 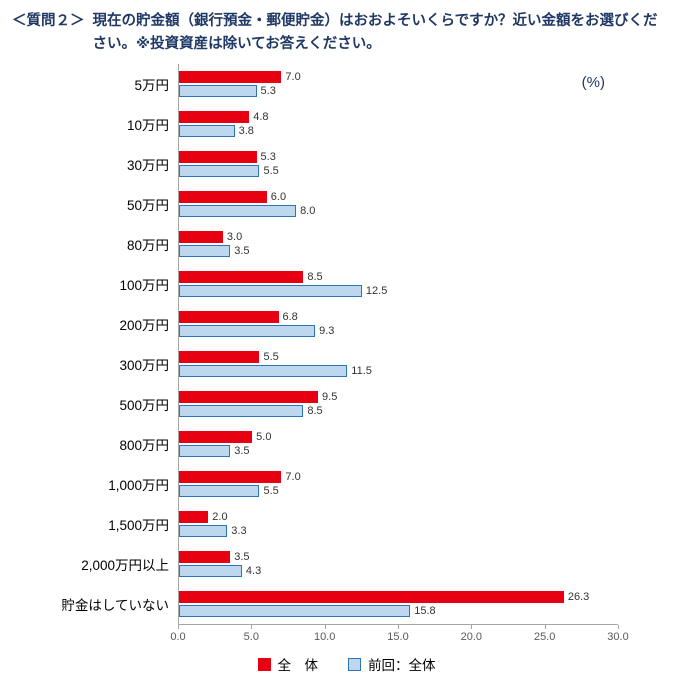 I want to click on bar-line: 11.5, so click(x=398, y=371).